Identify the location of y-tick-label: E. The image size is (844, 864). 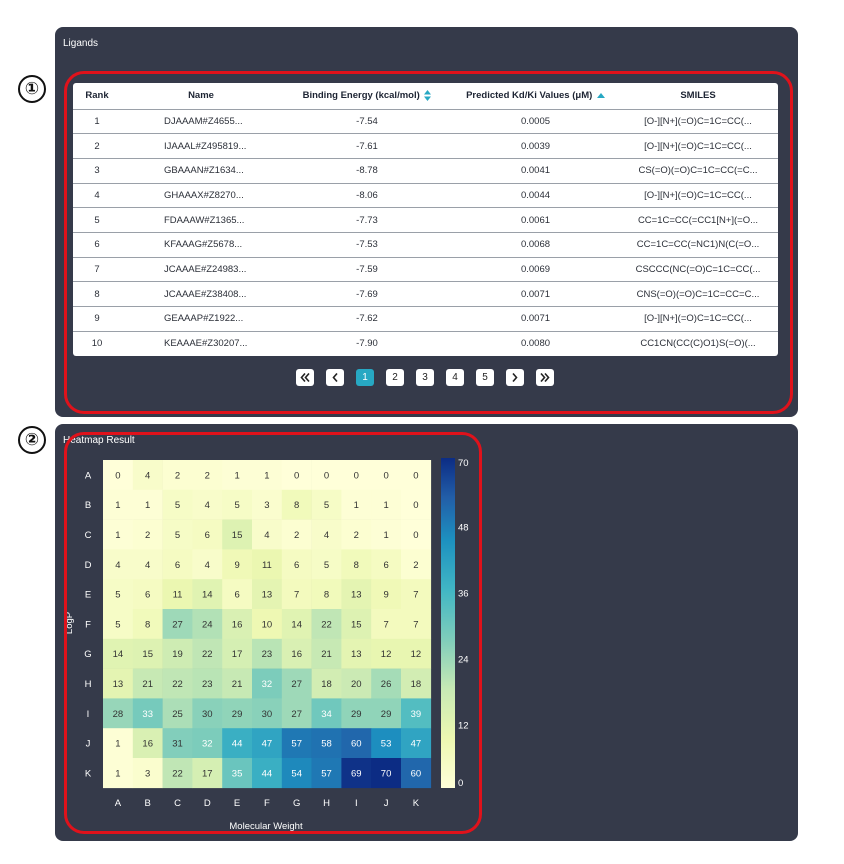
(88, 595).